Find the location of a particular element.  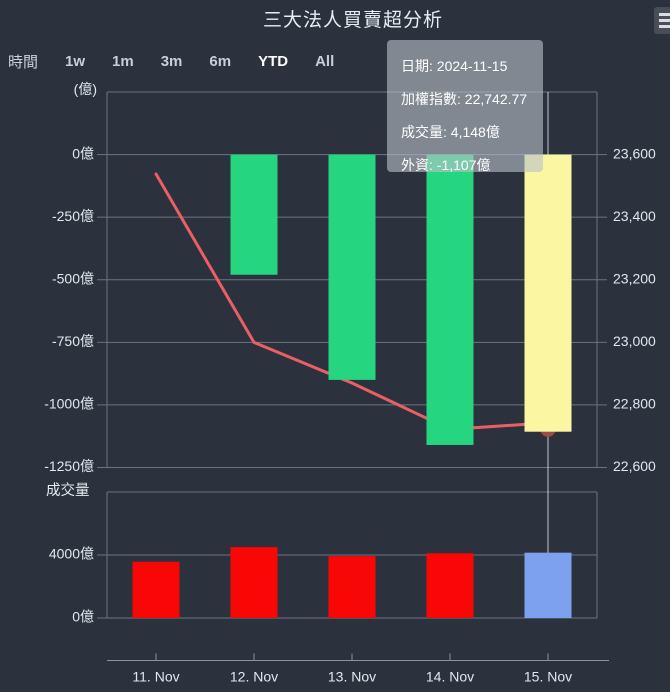

chart-title: 三大法人買賣超分析 is located at coordinates (352, 20).